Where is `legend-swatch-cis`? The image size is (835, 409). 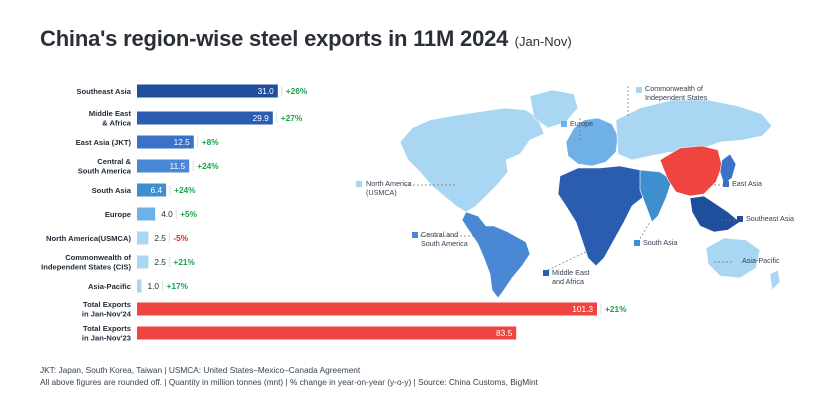
legend-swatch-cis is located at coordinates (639, 90).